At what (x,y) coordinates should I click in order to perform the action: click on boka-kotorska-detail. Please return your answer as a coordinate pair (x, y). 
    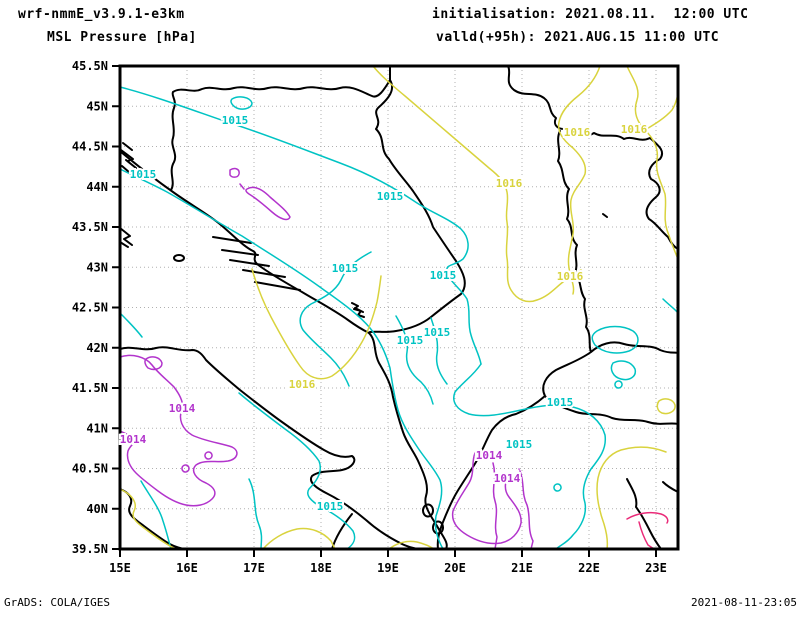
    Looking at the image, I should click on (479, 265).